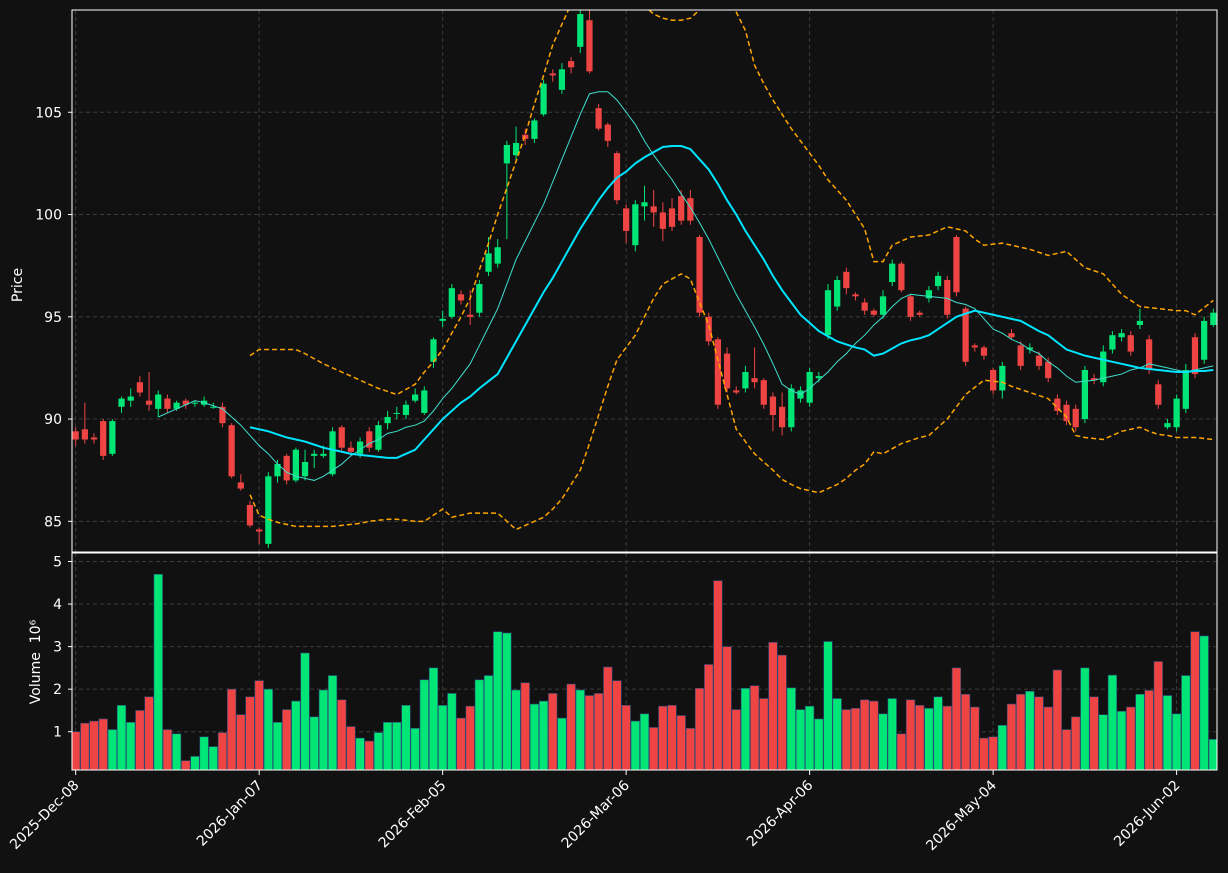  What do you see at coordinates (57, 648) in the screenshot?
I see `volume-tick-label: 3` at bounding box center [57, 648].